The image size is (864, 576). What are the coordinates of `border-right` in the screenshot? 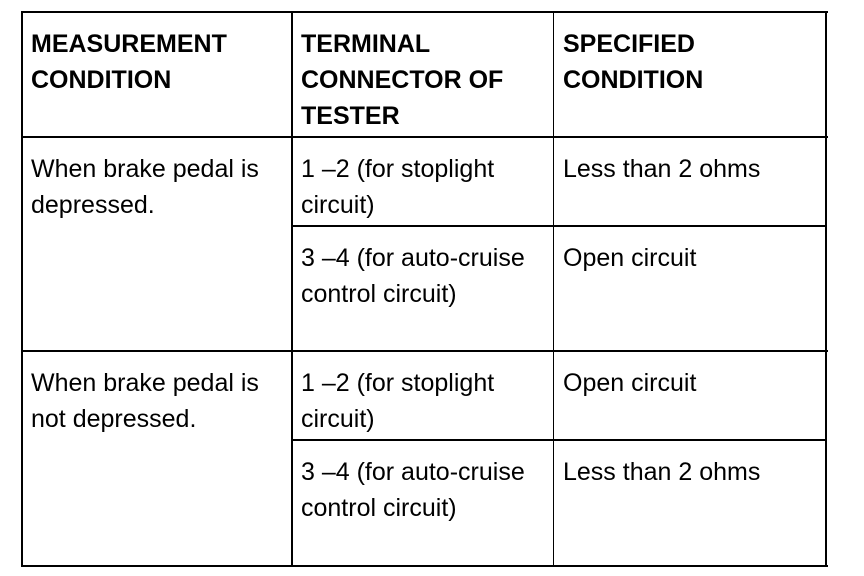 It's located at (826, 289).